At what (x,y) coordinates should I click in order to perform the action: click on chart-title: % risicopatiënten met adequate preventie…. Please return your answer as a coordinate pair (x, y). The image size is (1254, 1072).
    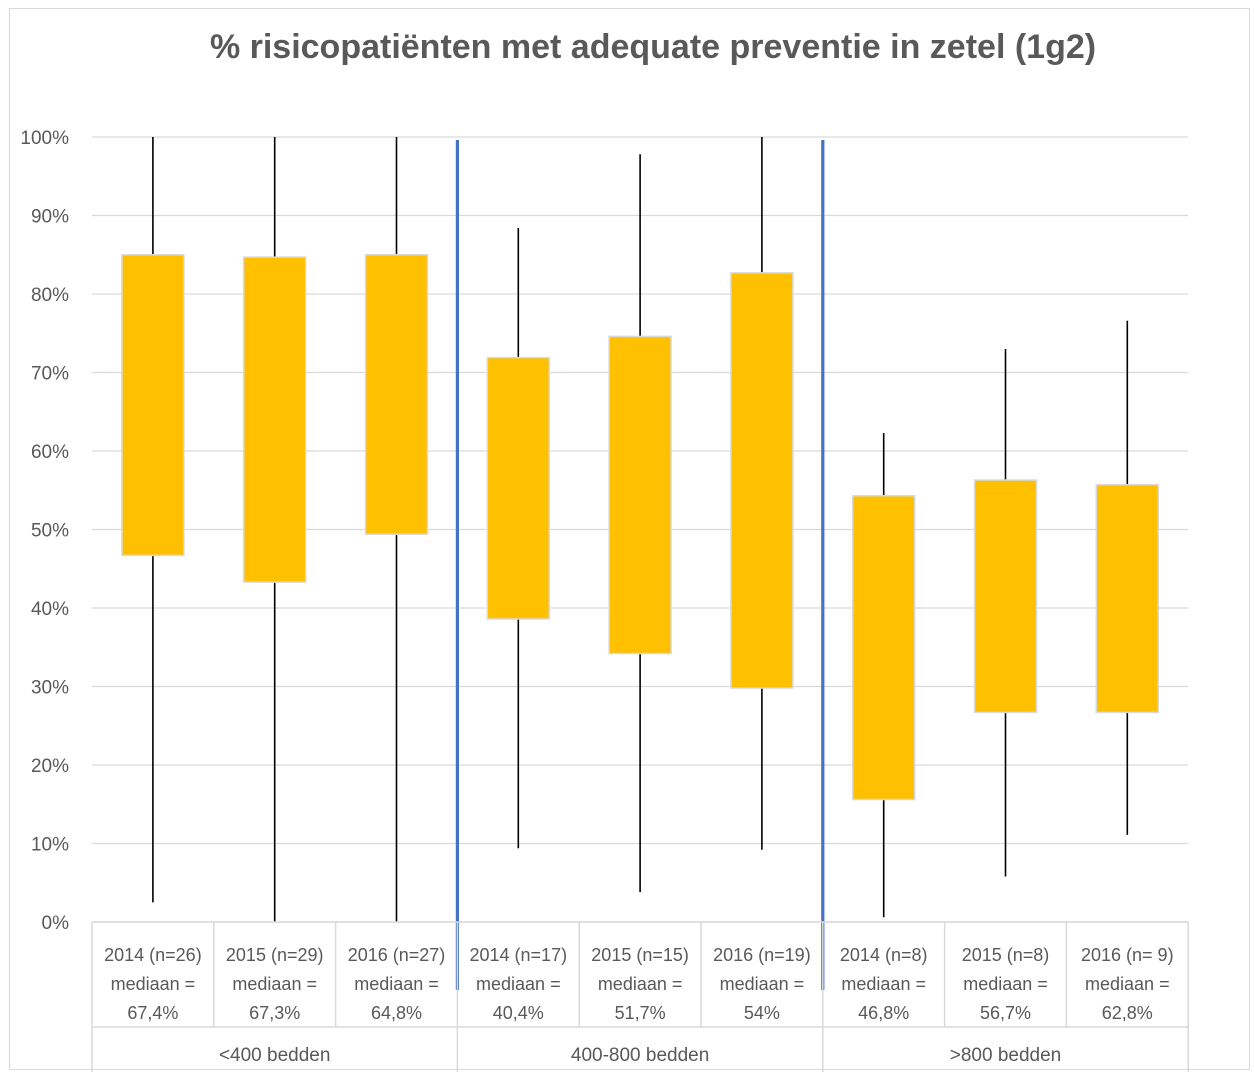
    Looking at the image, I should click on (653, 47).